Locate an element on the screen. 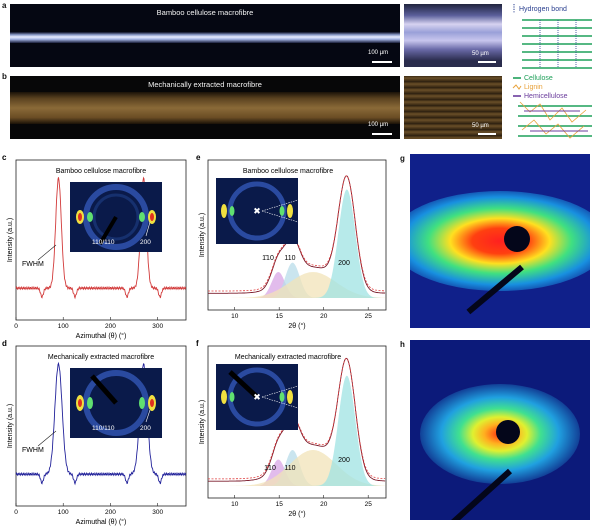 This screenshot has width=600, height=528. diffraction-intensity is located at coordinates (500, 241).